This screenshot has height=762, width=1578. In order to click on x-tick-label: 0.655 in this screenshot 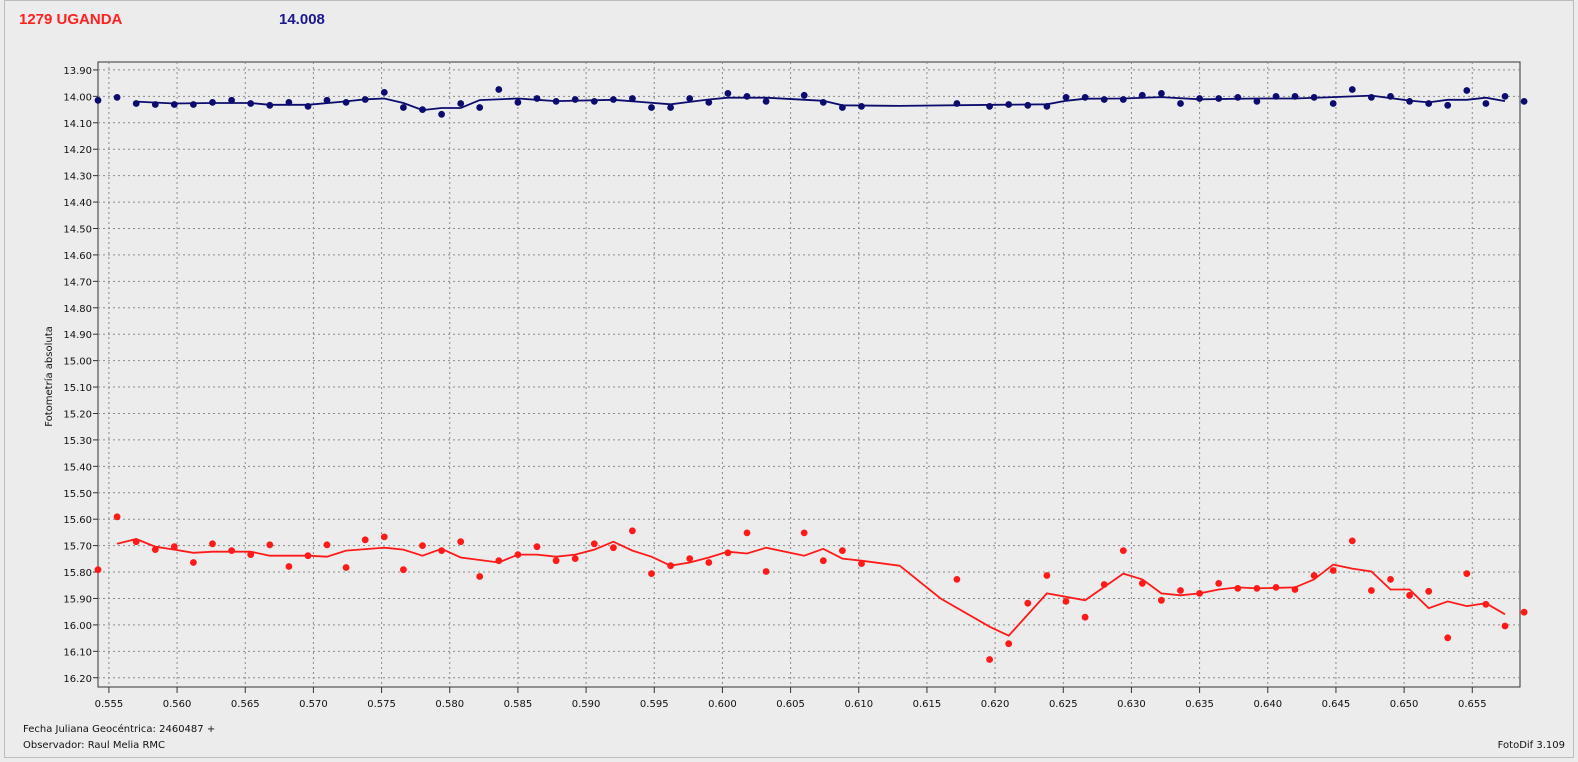, I will do `click(1472, 704)`.